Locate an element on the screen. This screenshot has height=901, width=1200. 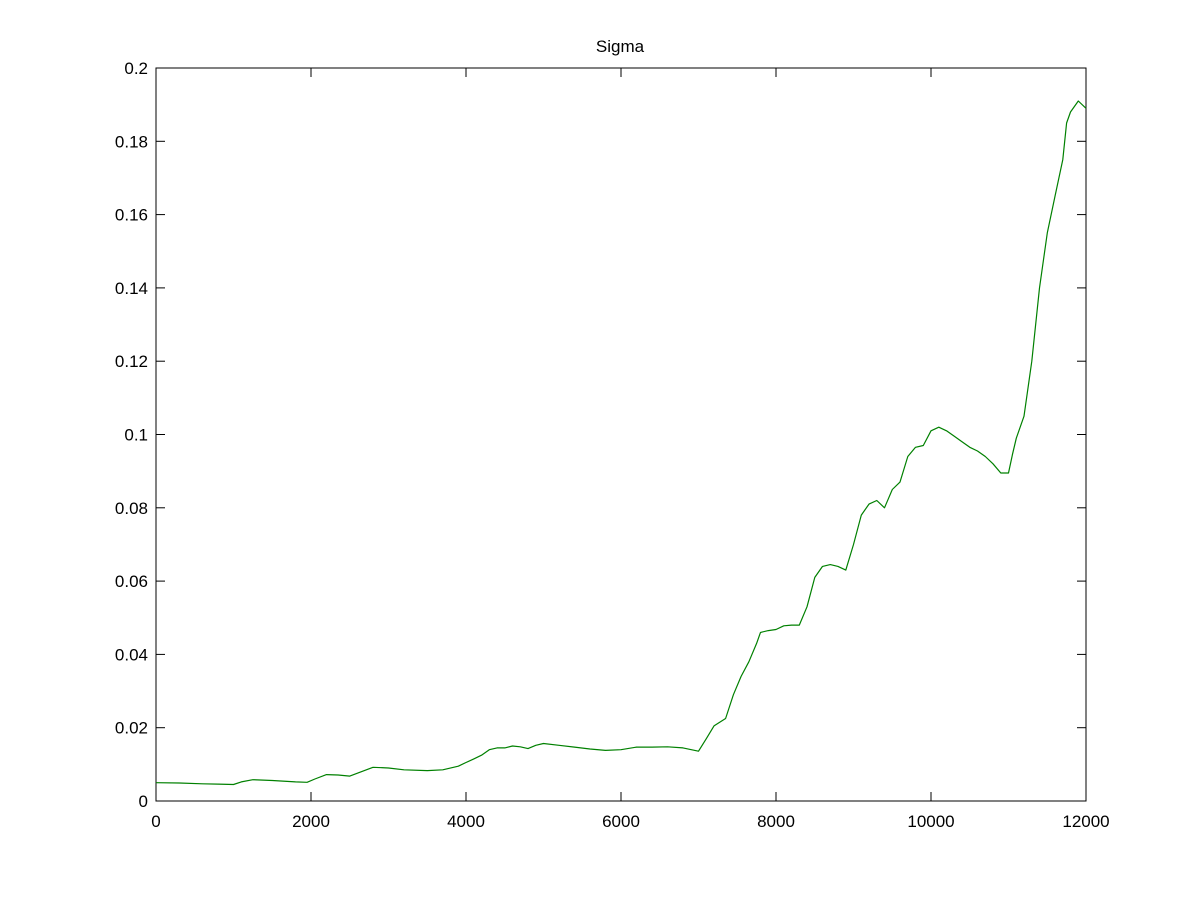
y-tick-label: 0 is located at coordinates (143, 801).